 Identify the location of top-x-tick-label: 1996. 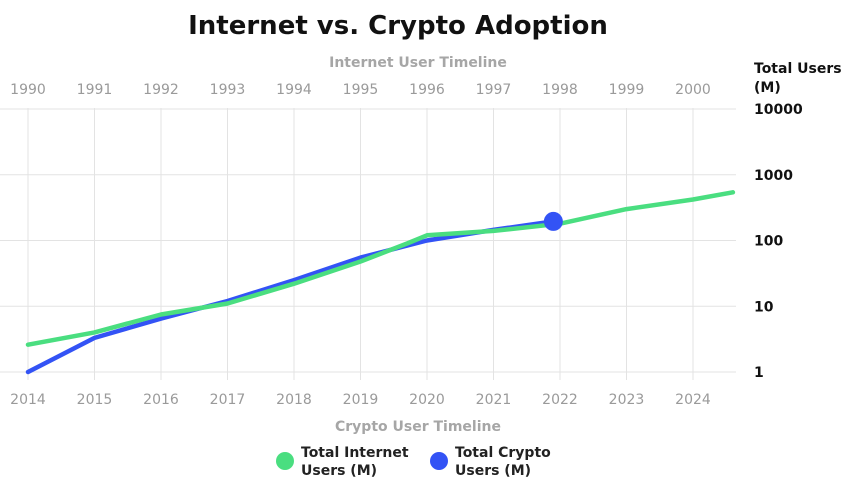
(427, 90).